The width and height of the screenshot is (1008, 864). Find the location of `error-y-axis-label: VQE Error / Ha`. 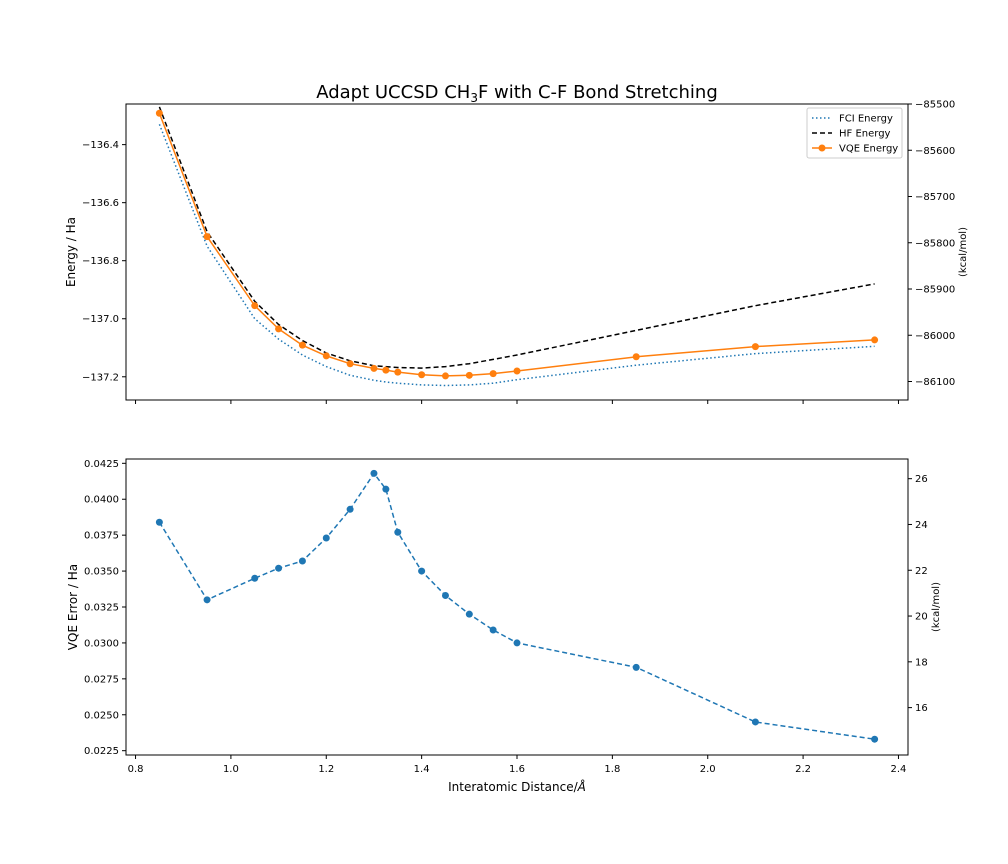

error-y-axis-label: VQE Error / Ha is located at coordinates (73, 607).